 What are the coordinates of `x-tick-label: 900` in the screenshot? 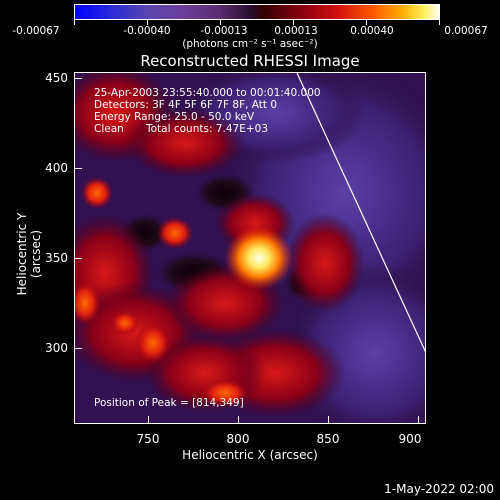 It's located at (410, 439).